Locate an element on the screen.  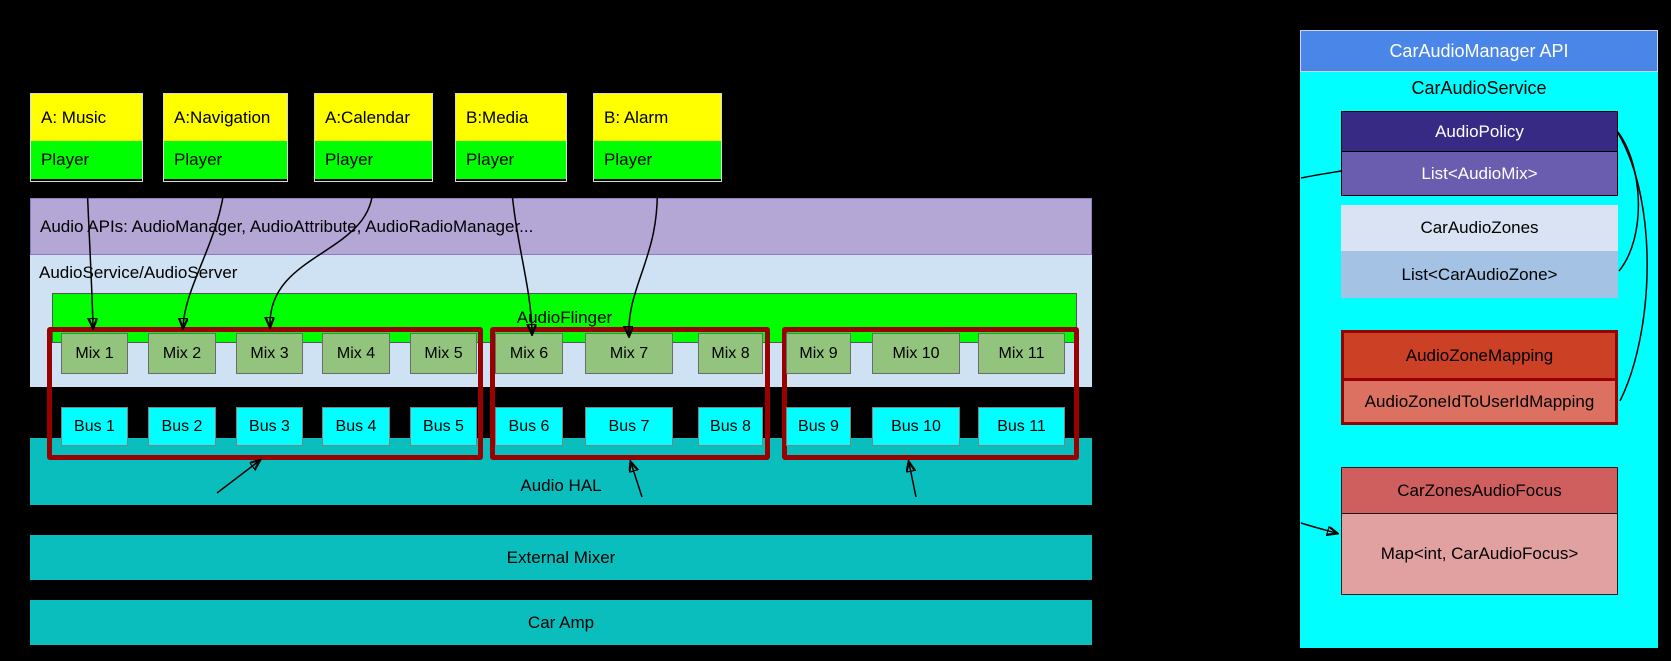
zone-group-1-outline is located at coordinates (265, 393).